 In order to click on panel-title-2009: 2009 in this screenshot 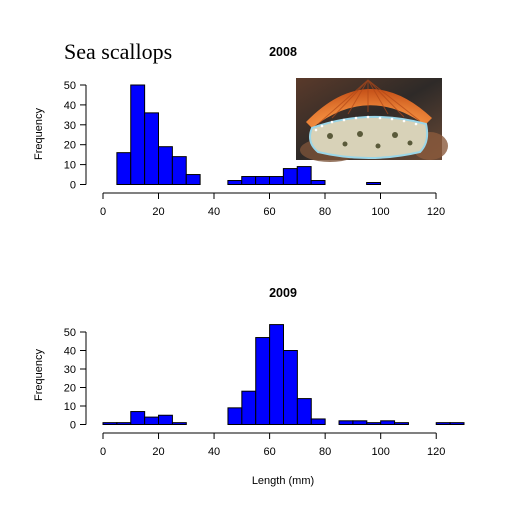, I will do `click(283, 293)`.